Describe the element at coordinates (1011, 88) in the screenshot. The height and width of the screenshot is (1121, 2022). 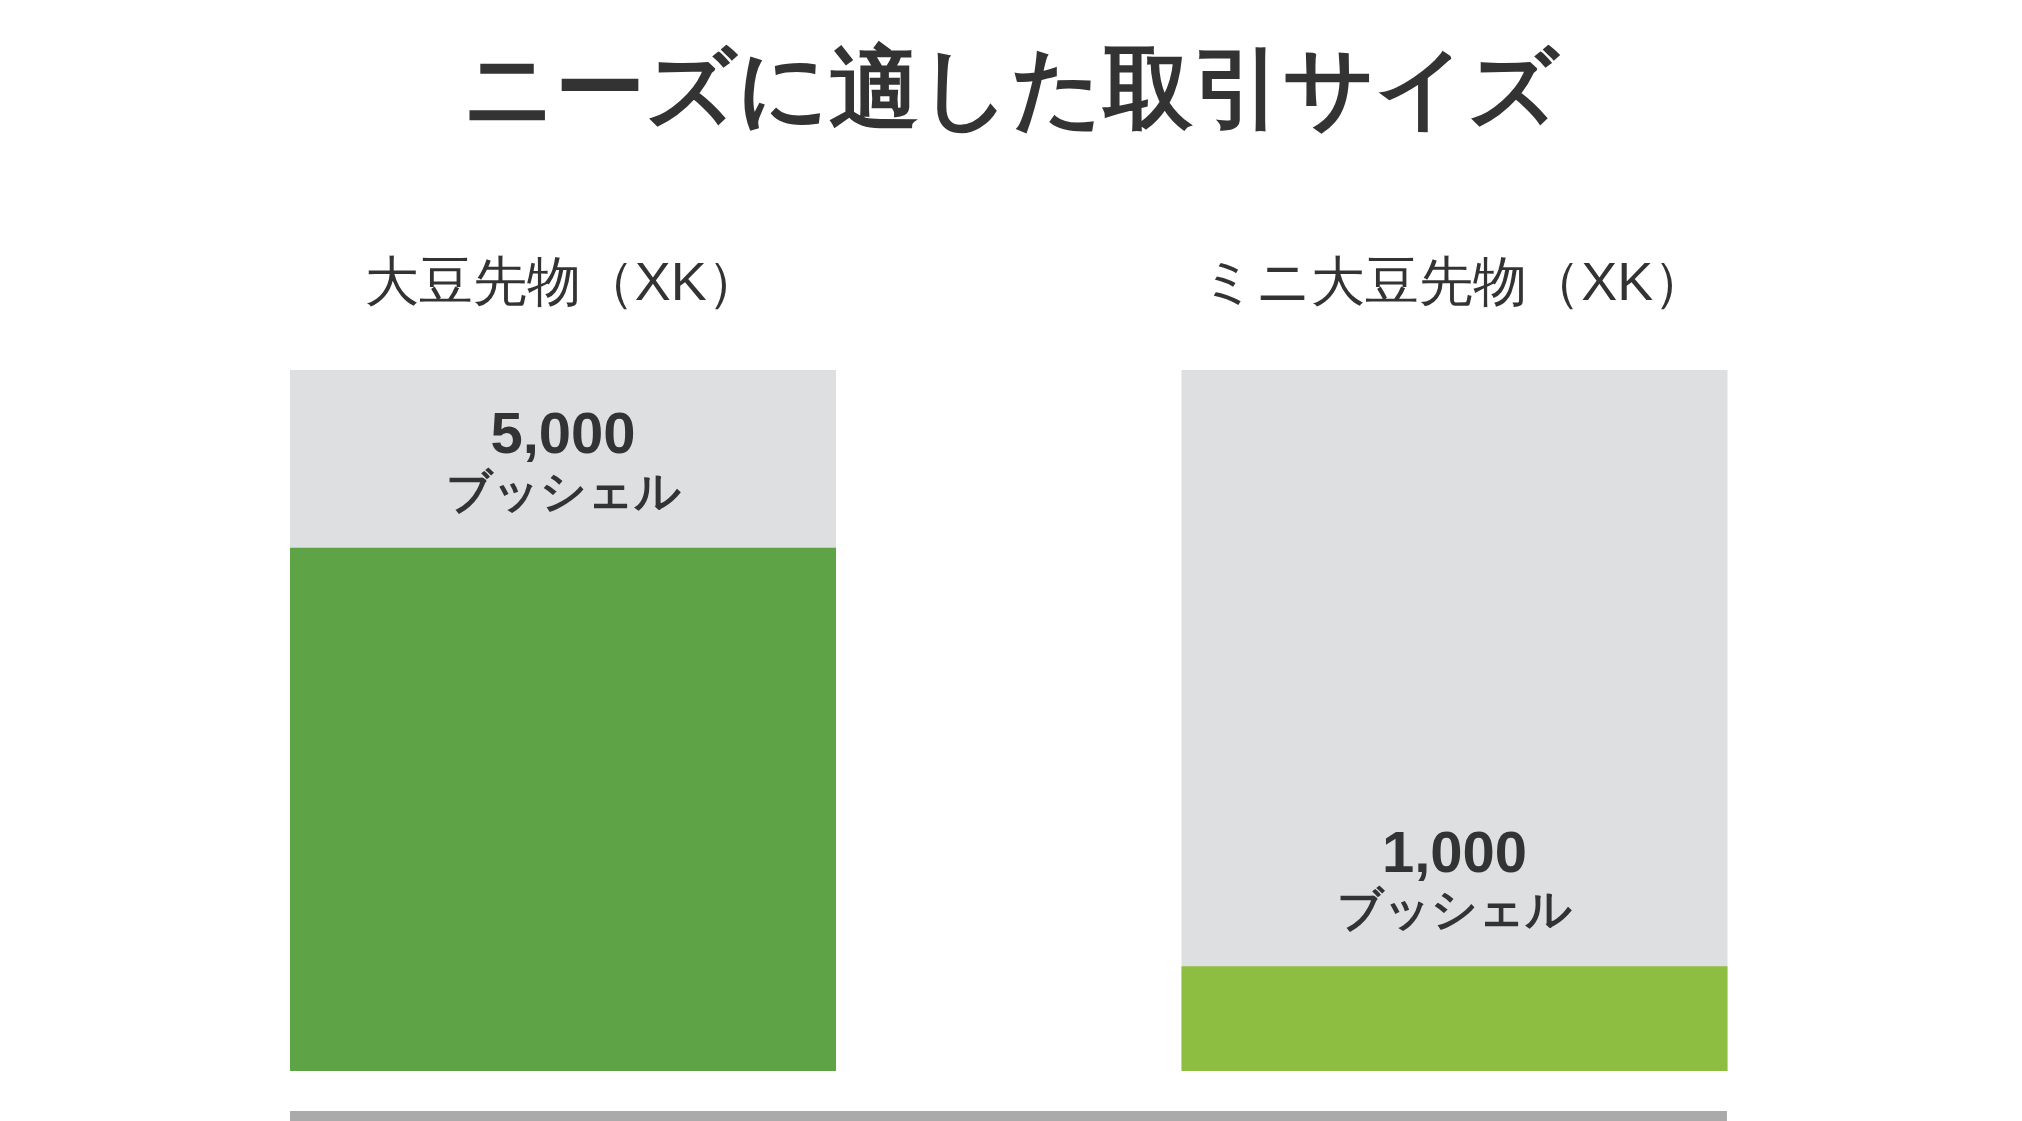
I see `chart-title: ニーズに適した取引サイズ` at that location.